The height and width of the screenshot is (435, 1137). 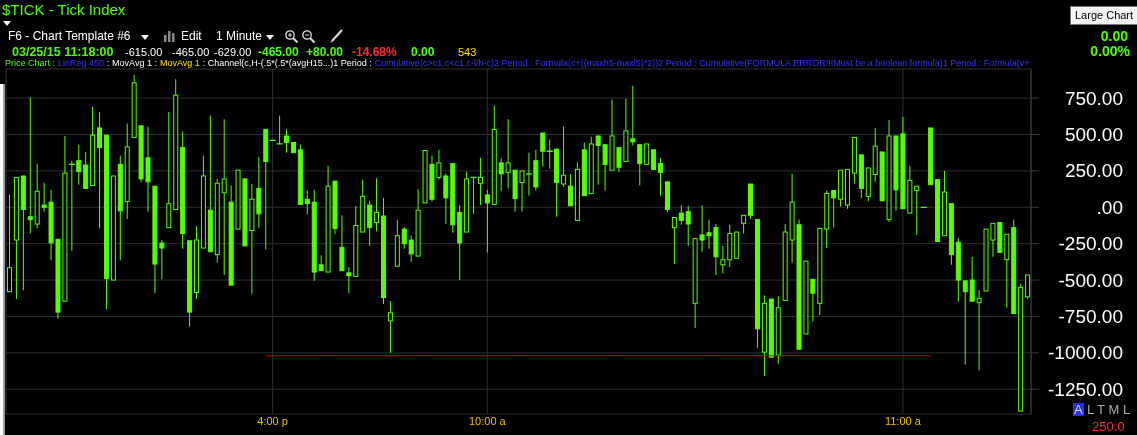 What do you see at coordinates (702, 63) in the screenshot?
I see `text: Cumulative(c>c1,c<c1,c-l/h-c)2 Period : Formula(c+((maxh5-maxl5)*2))2 Period : Cumulative(FORMULA ERROR!!!Must be a boolean formula)1 Period : Formula(v+` at bounding box center [702, 63].